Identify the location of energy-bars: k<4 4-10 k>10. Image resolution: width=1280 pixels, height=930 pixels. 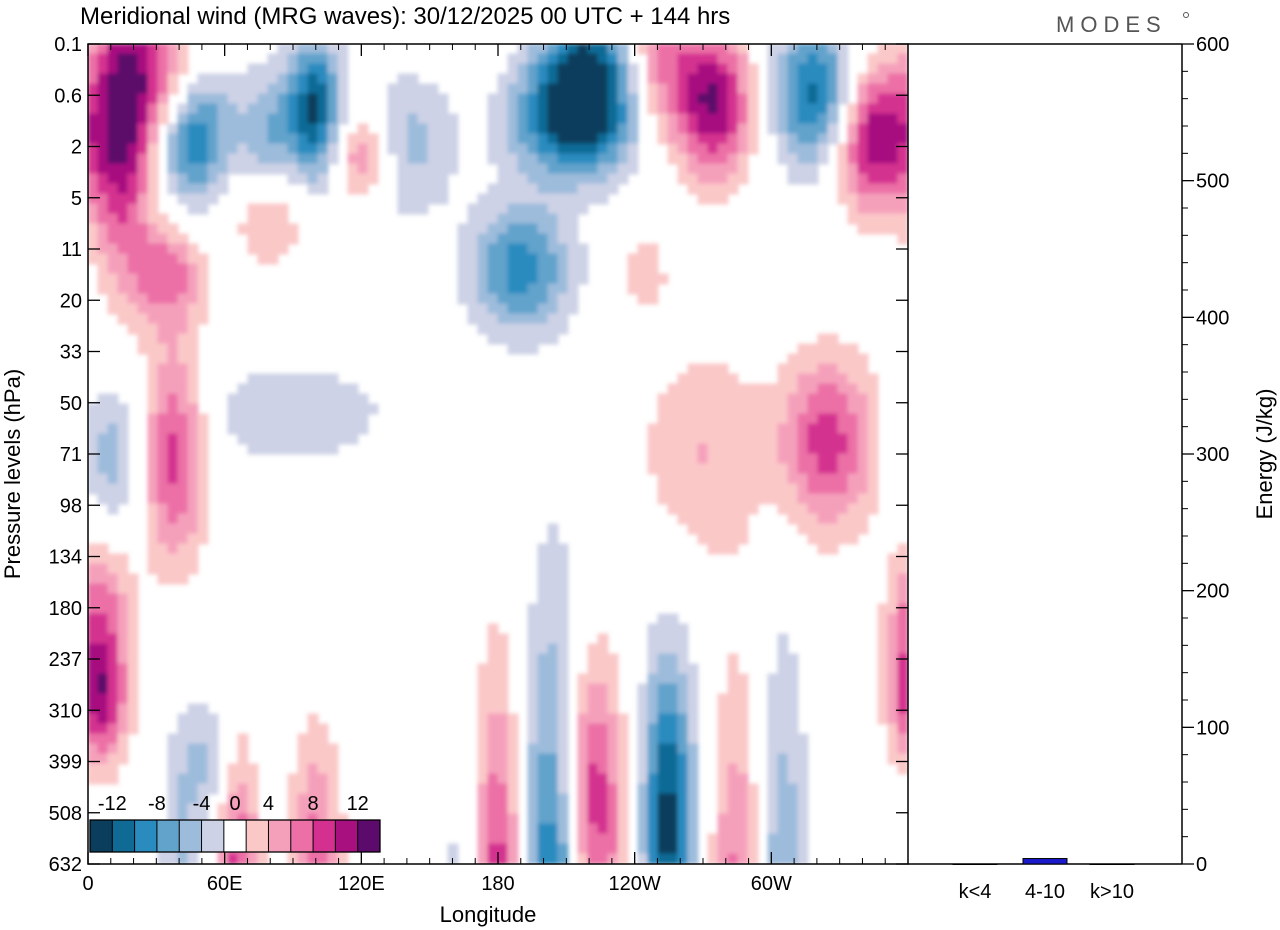
(1043, 880).